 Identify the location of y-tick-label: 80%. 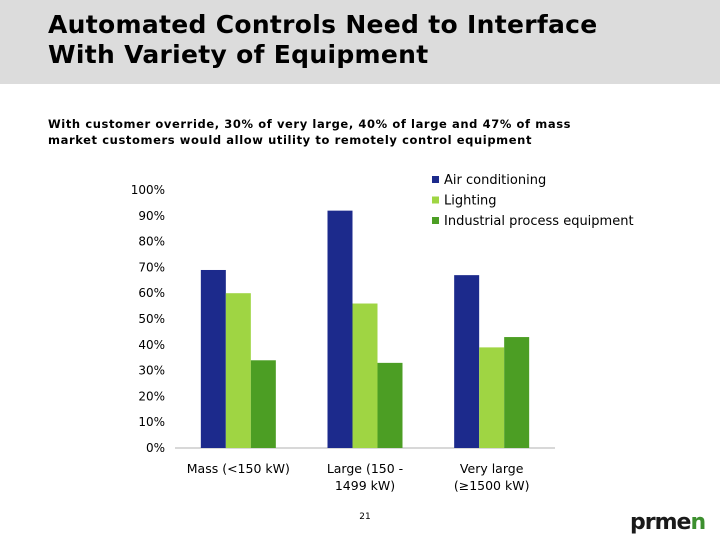
(151, 242).